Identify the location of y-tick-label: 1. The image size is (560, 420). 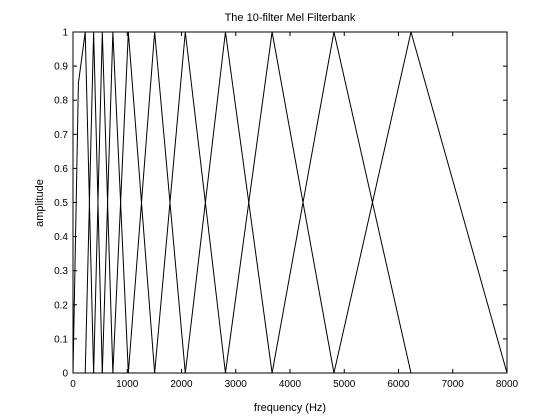
(65, 33).